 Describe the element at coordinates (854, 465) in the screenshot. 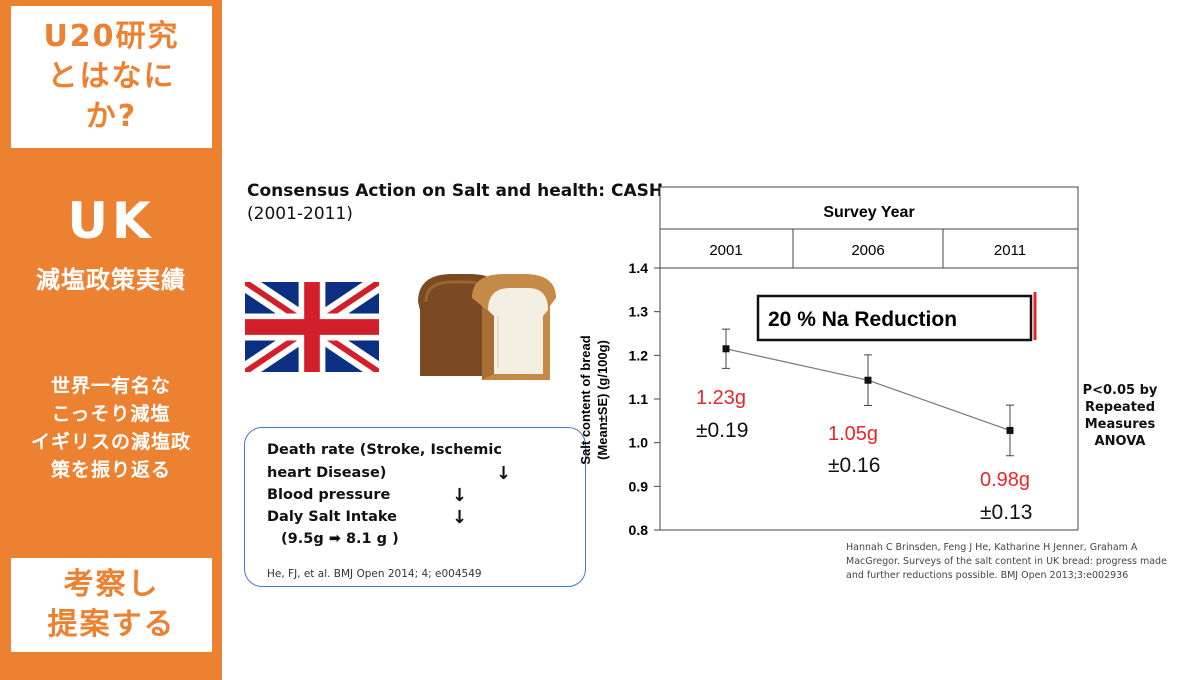

I see `data-label-se: ±0.16` at that location.